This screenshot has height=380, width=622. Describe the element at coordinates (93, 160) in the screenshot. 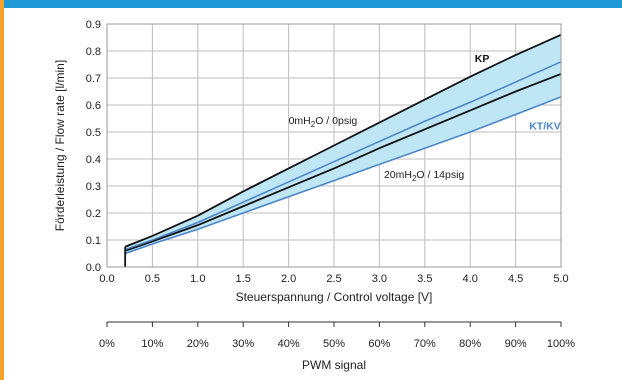

I see `y-tick-label: 0.4` at that location.